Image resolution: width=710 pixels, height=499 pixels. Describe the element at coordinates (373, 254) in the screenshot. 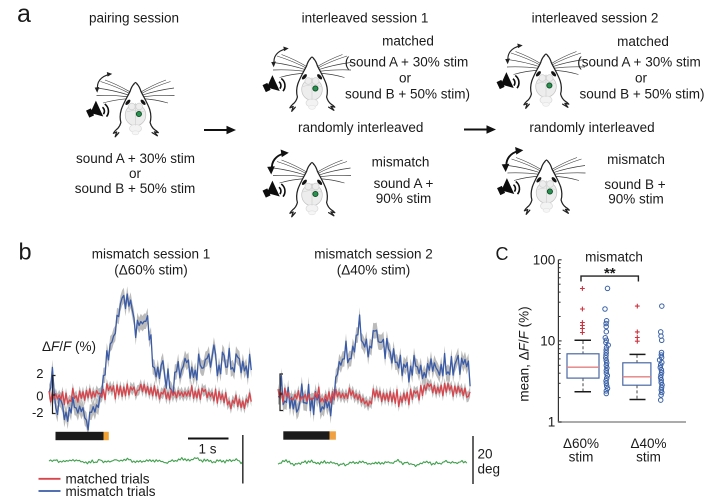

I see `svg-text: mismatch session 2` at that location.